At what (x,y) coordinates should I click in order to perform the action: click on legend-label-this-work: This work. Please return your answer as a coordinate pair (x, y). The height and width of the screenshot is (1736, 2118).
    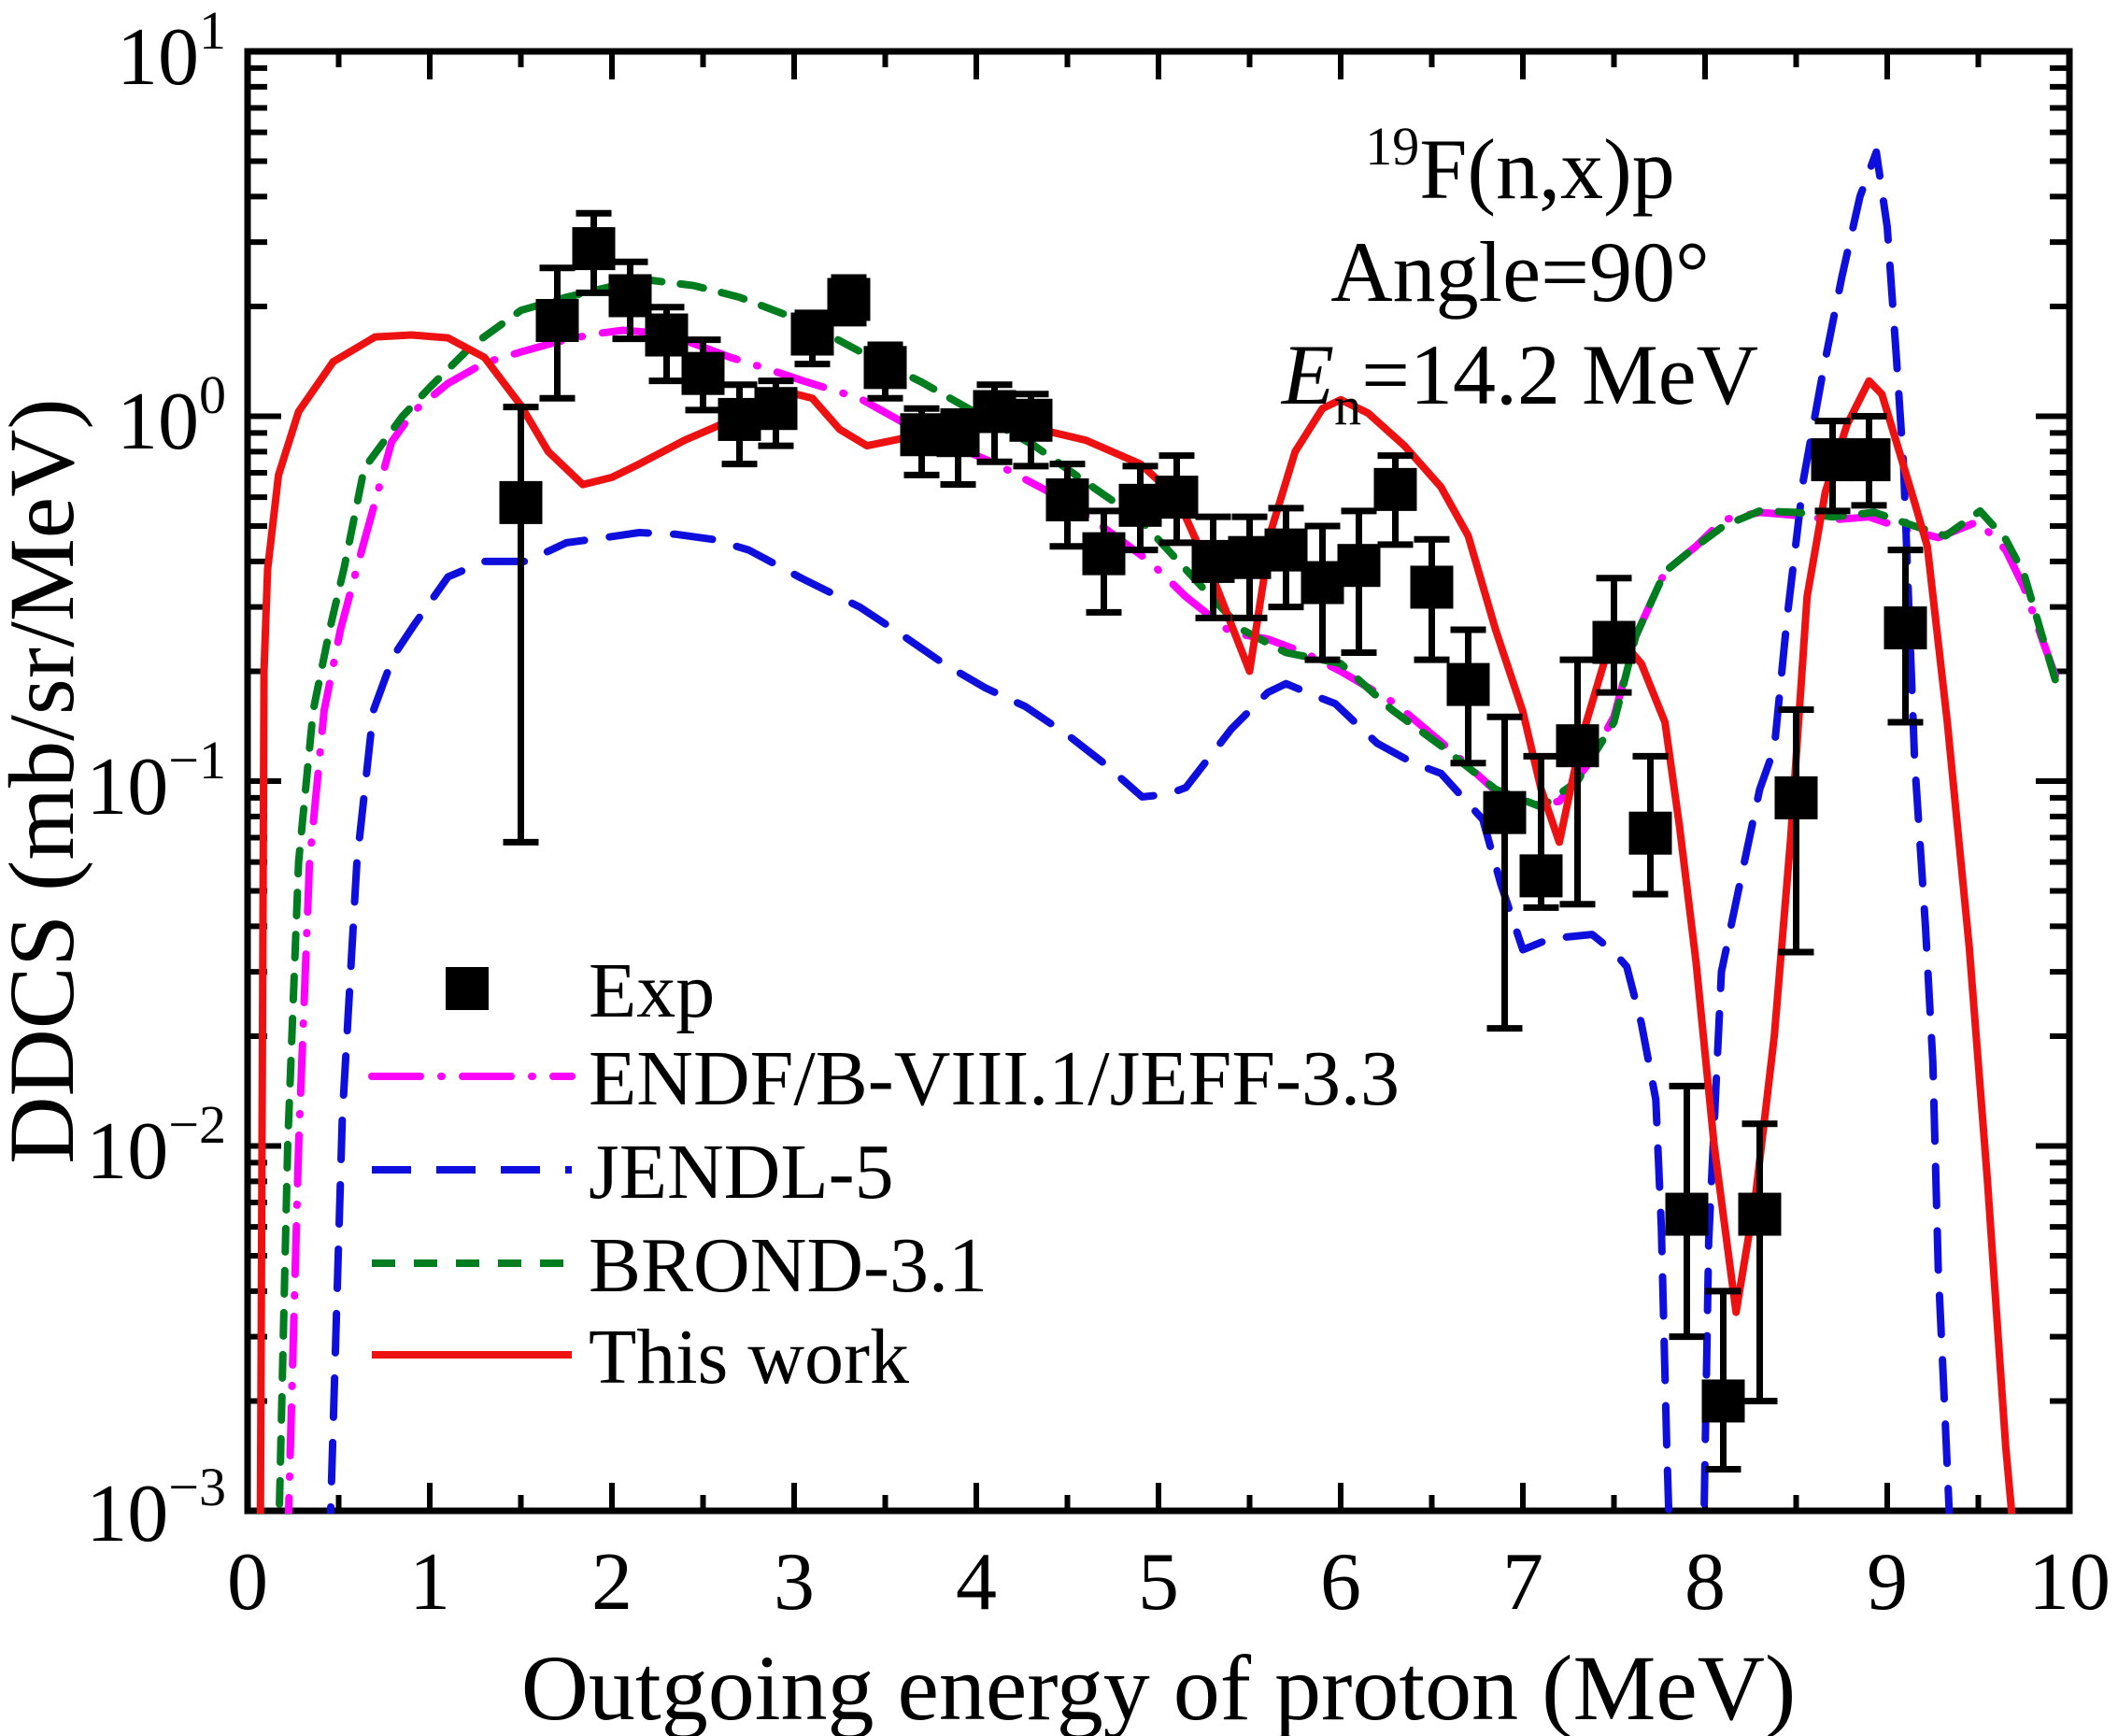
    Looking at the image, I should click on (749, 1357).